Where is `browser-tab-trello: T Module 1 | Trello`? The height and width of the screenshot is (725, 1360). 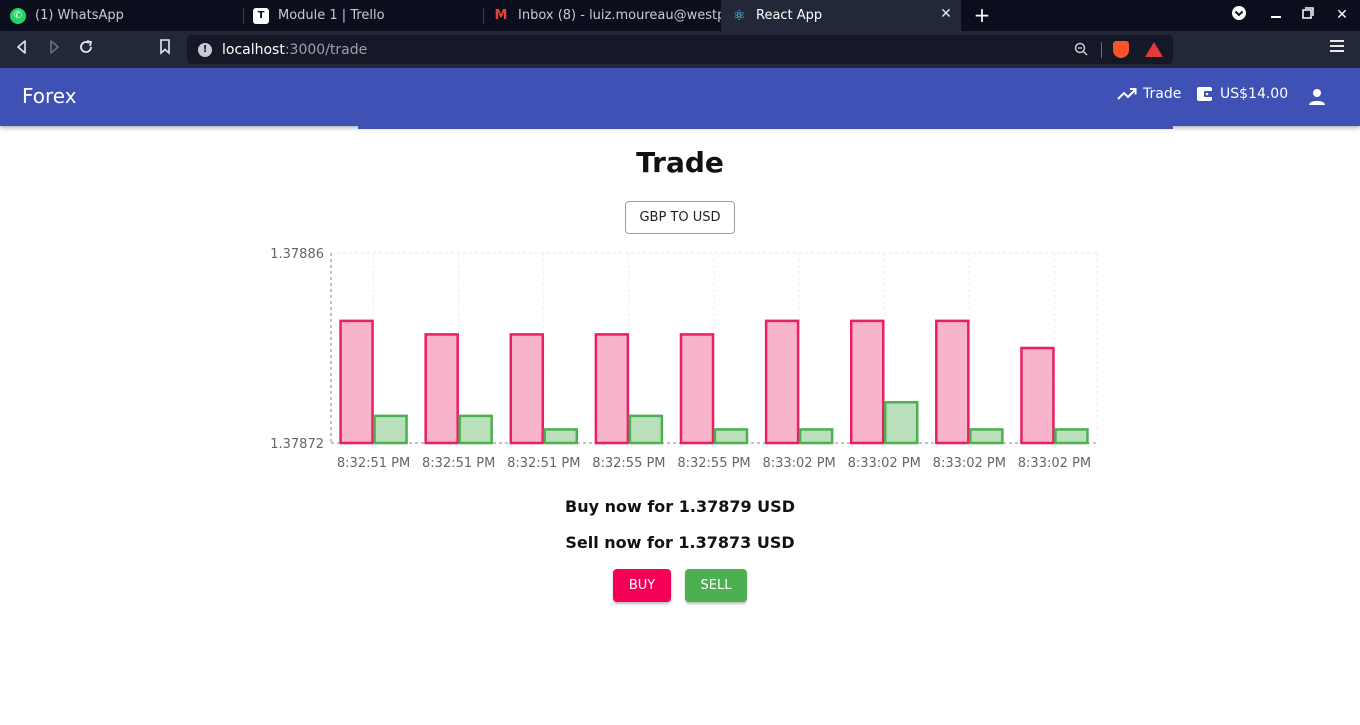 browser-tab-trello: T Module 1 | Trello is located at coordinates (363, 15).